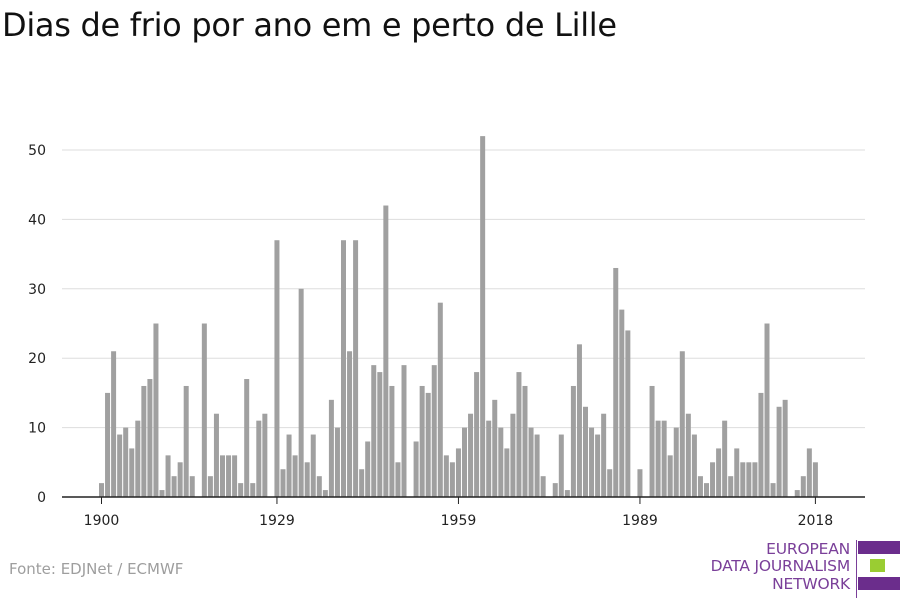 This screenshot has height=600, width=900. I want to click on bar-2006, so click(743, 479).